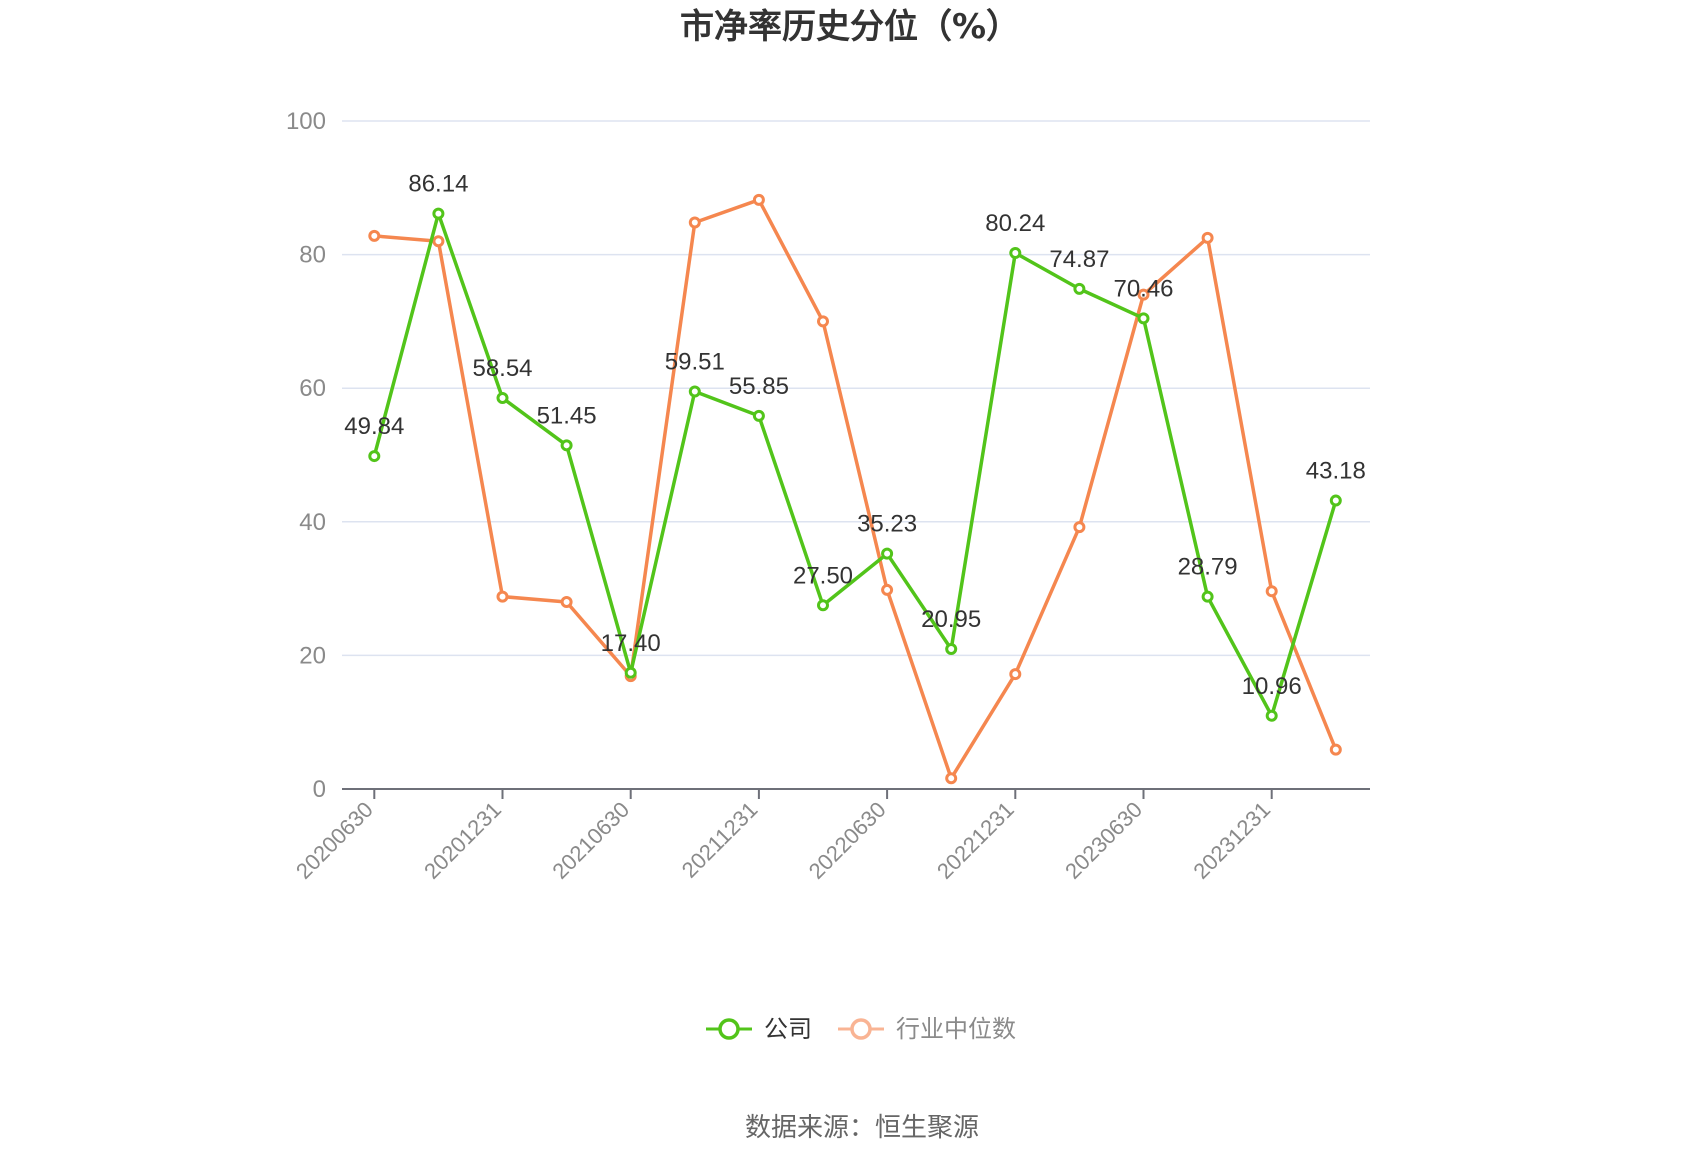 Image resolution: width=1700 pixels, height=1150 pixels. Describe the element at coordinates (1208, 567) in the screenshot. I see `data-label: 28.79` at that location.